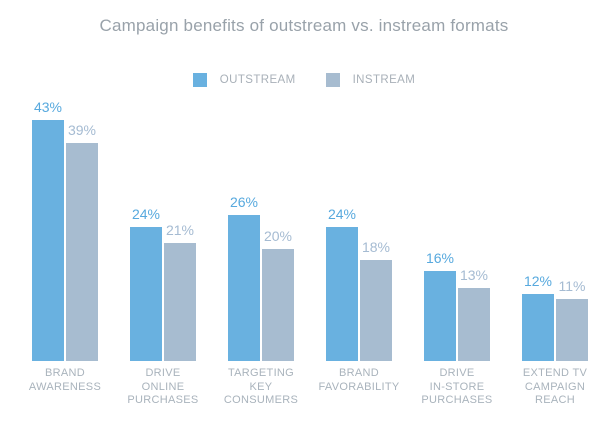 This screenshot has width=608, height=438. What do you see at coordinates (163, 284) in the screenshot?
I see `bar-group: 24% 21%` at bounding box center [163, 284].